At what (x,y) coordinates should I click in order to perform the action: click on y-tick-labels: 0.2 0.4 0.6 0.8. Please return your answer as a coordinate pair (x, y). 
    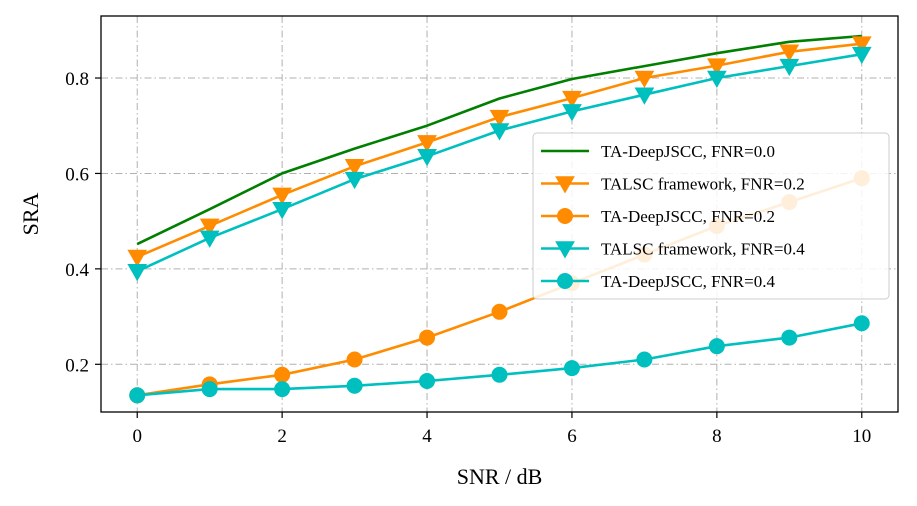
    Looking at the image, I should click on (77, 222).